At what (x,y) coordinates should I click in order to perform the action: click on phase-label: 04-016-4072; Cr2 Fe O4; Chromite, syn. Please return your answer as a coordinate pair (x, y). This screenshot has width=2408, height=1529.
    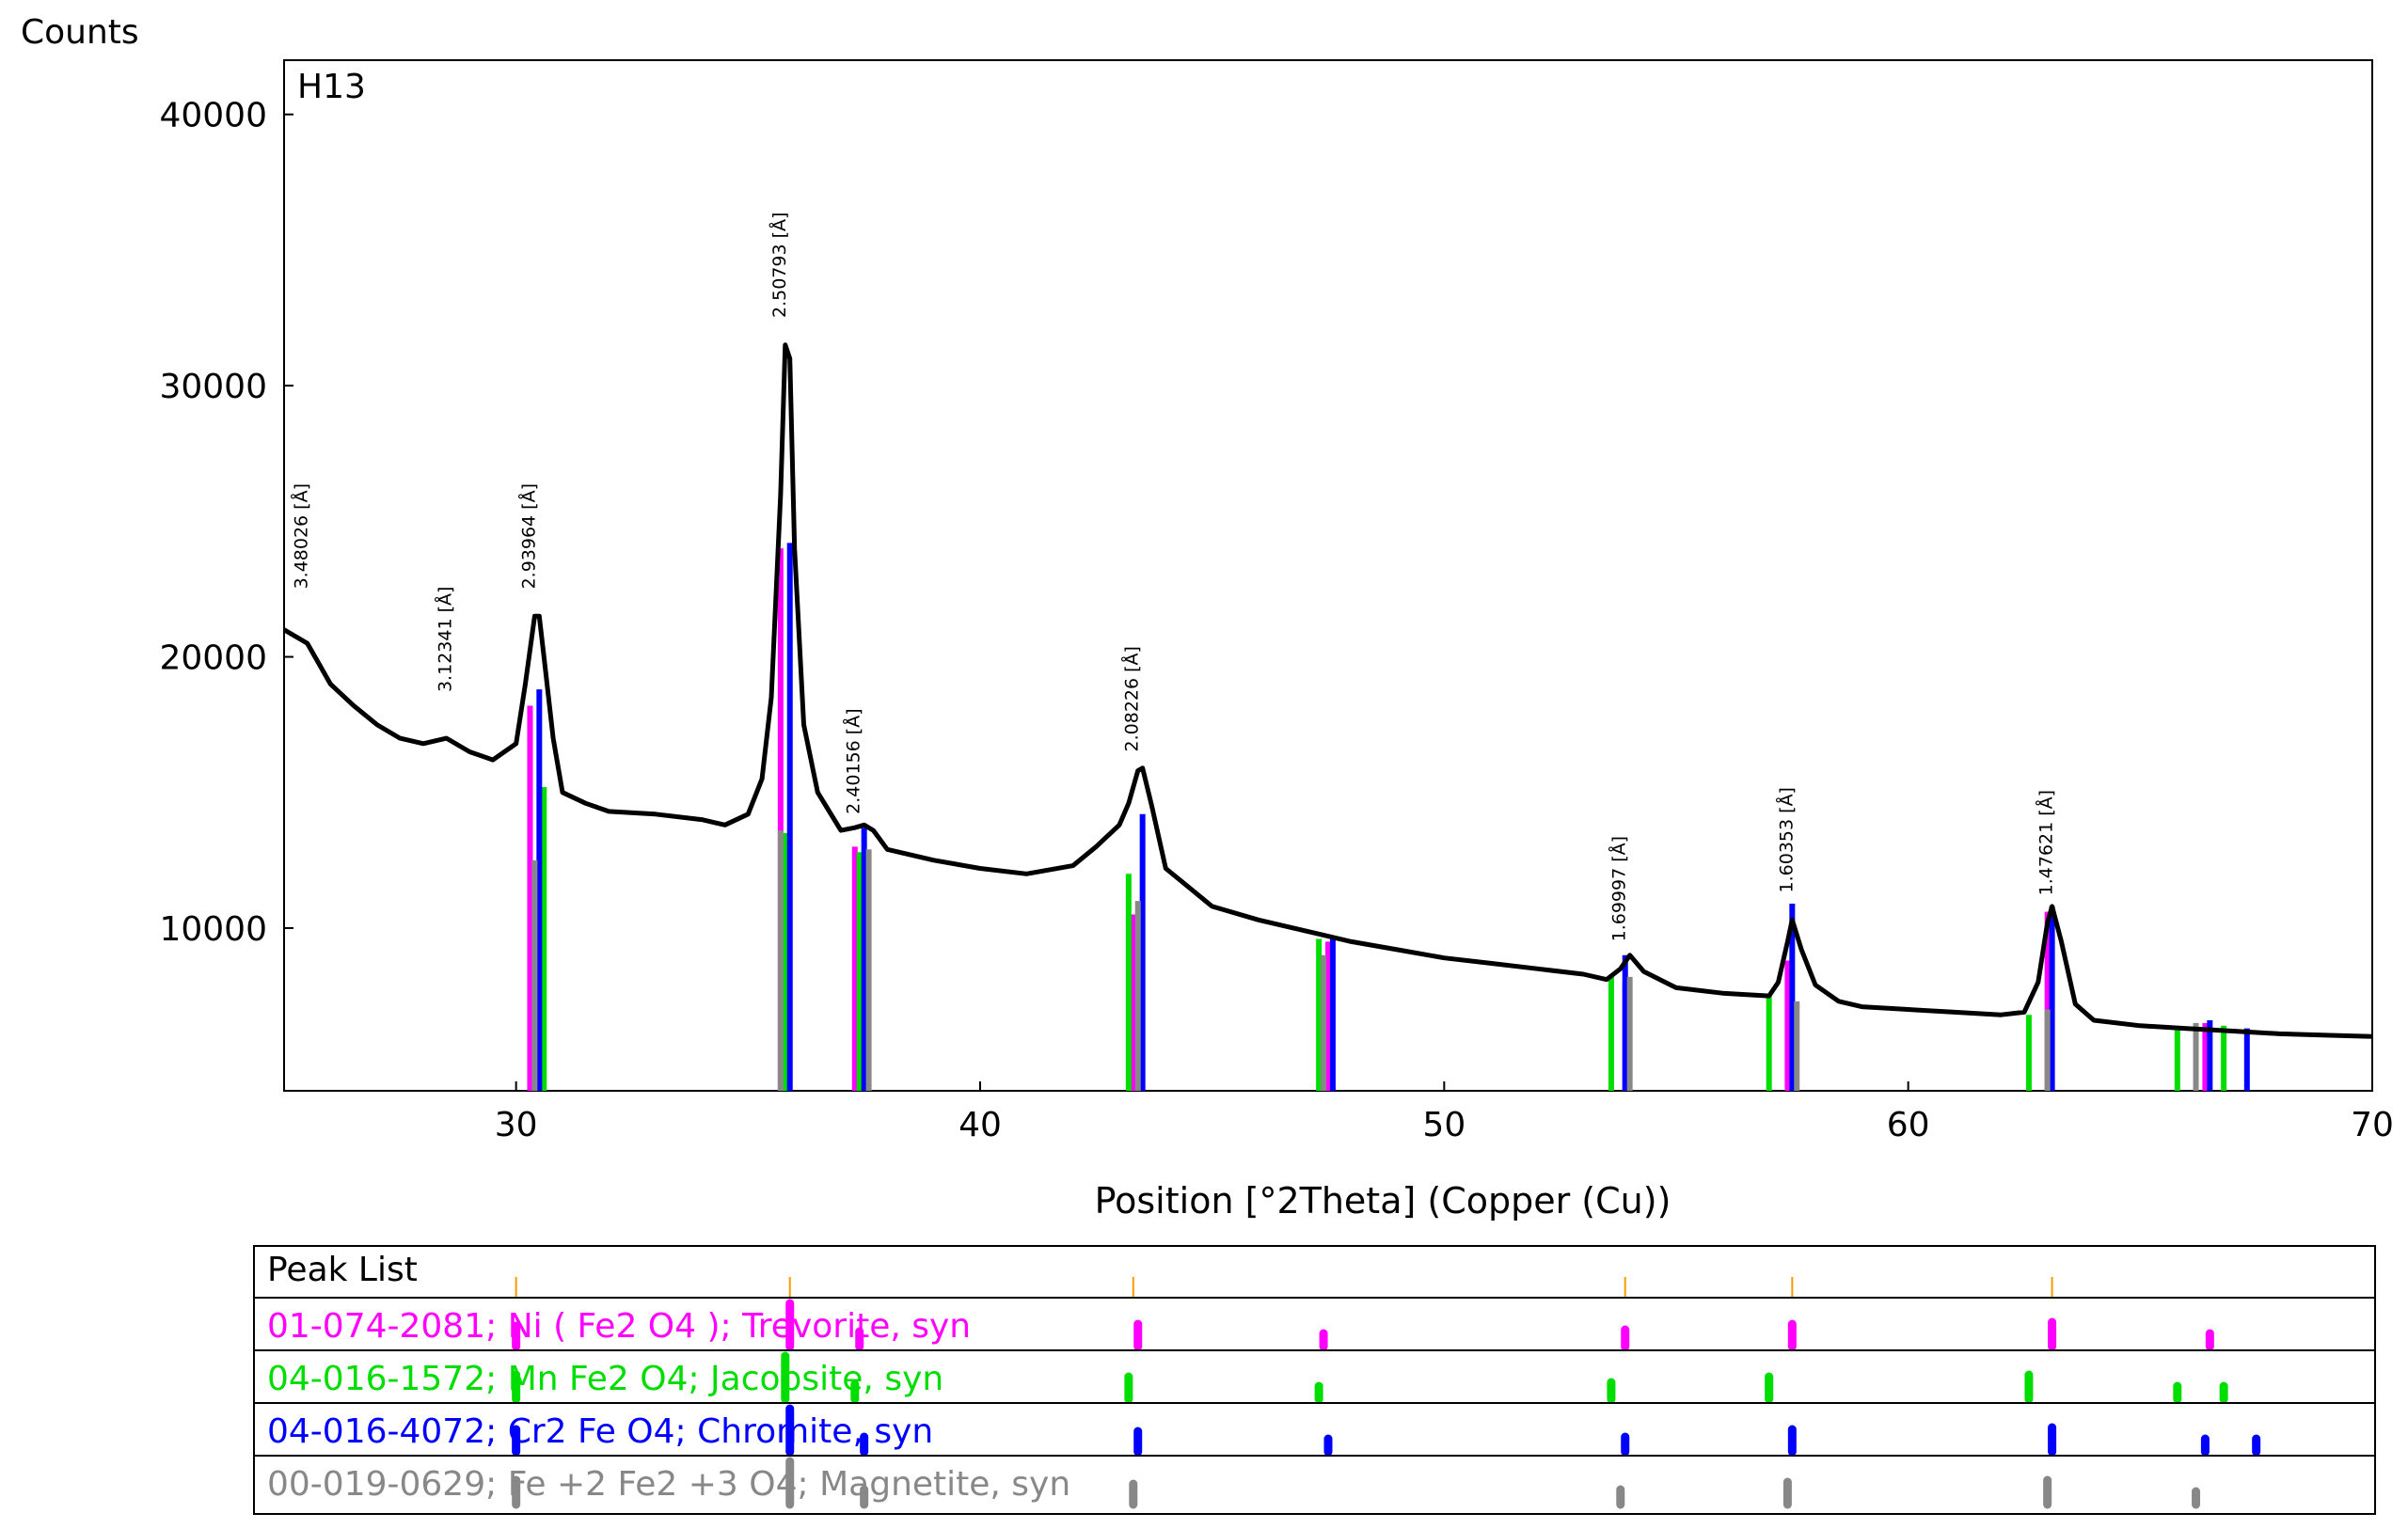
    Looking at the image, I should click on (600, 1432).